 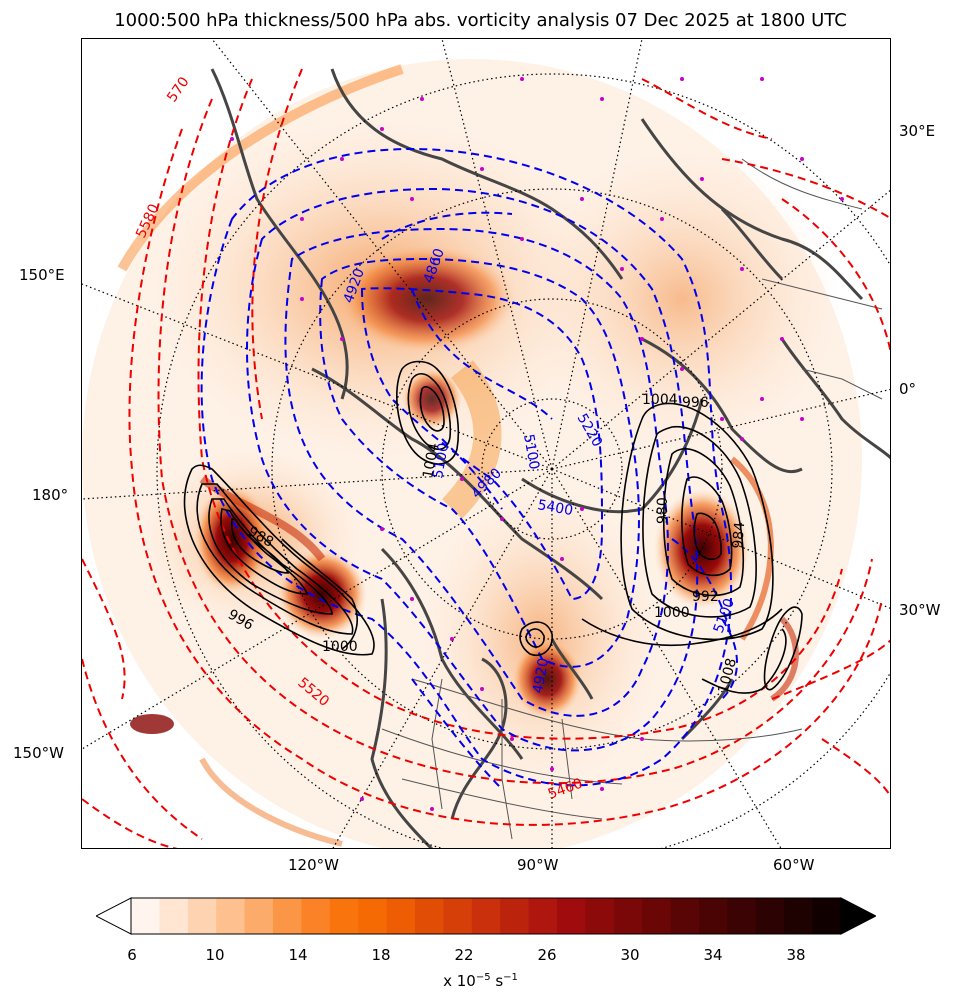 What do you see at coordinates (713, 955) in the screenshot?
I see `colorbar-tick-label: 34` at bounding box center [713, 955].